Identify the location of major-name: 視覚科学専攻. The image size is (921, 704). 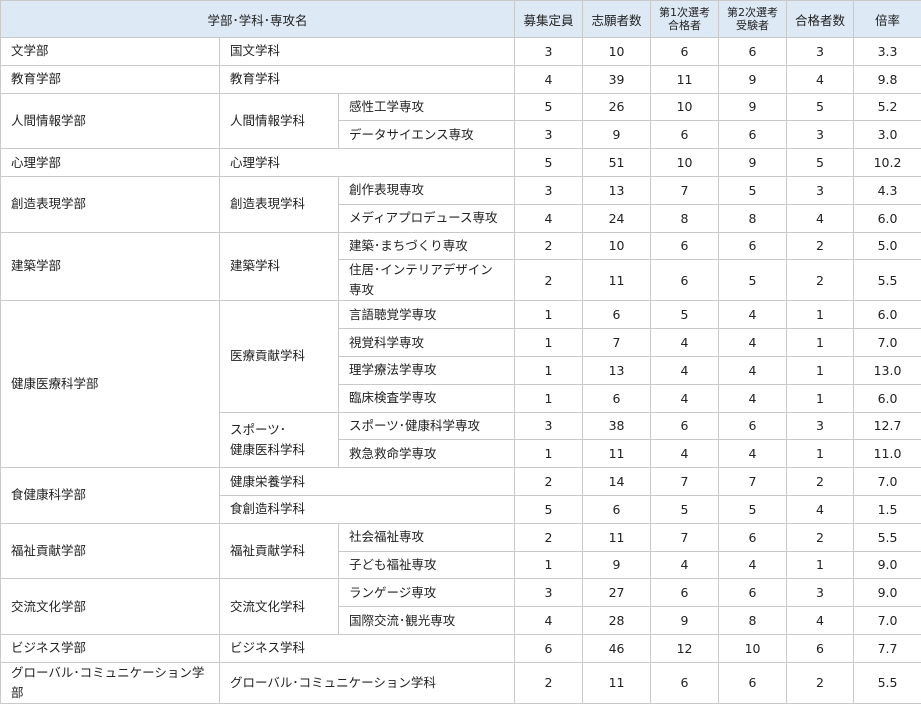
(427, 343).